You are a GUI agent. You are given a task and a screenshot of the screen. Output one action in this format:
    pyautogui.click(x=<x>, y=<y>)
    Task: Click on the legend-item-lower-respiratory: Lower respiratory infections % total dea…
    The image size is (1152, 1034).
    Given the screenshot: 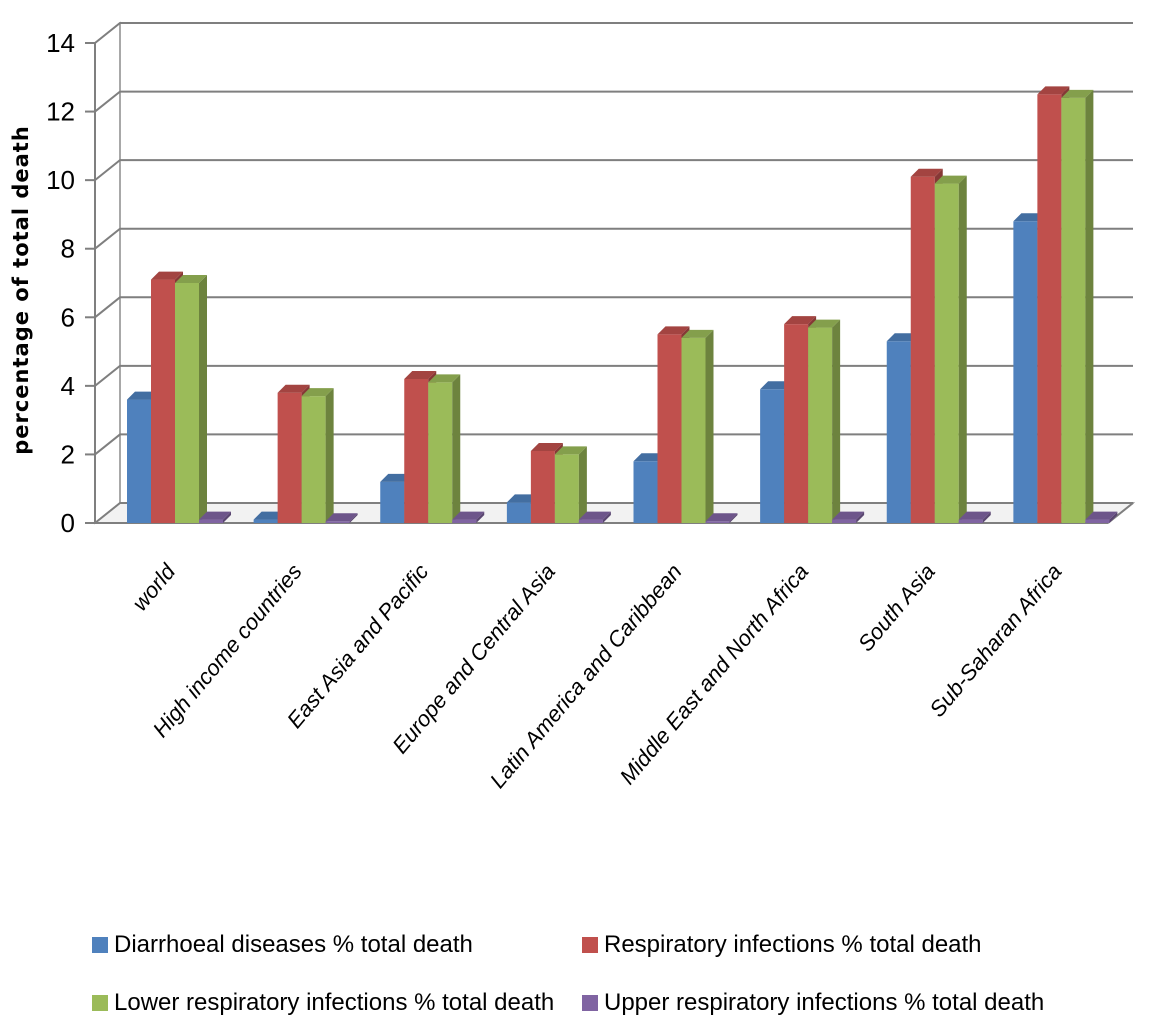 What is the action you would take?
    pyautogui.click(x=323, y=1003)
    